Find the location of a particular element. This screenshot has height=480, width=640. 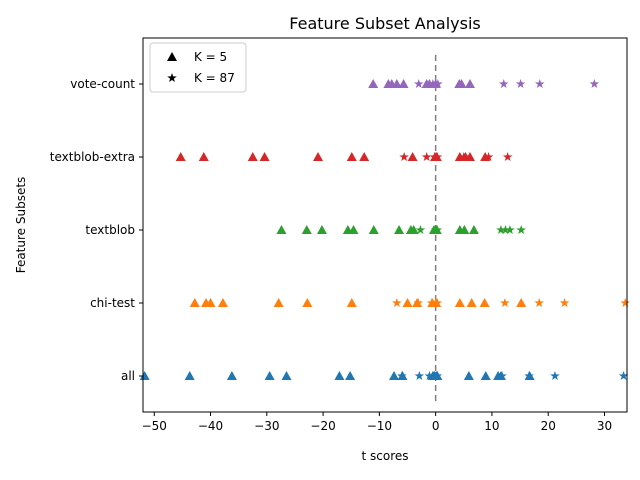

legend-label: K = 5 is located at coordinates (210, 57).